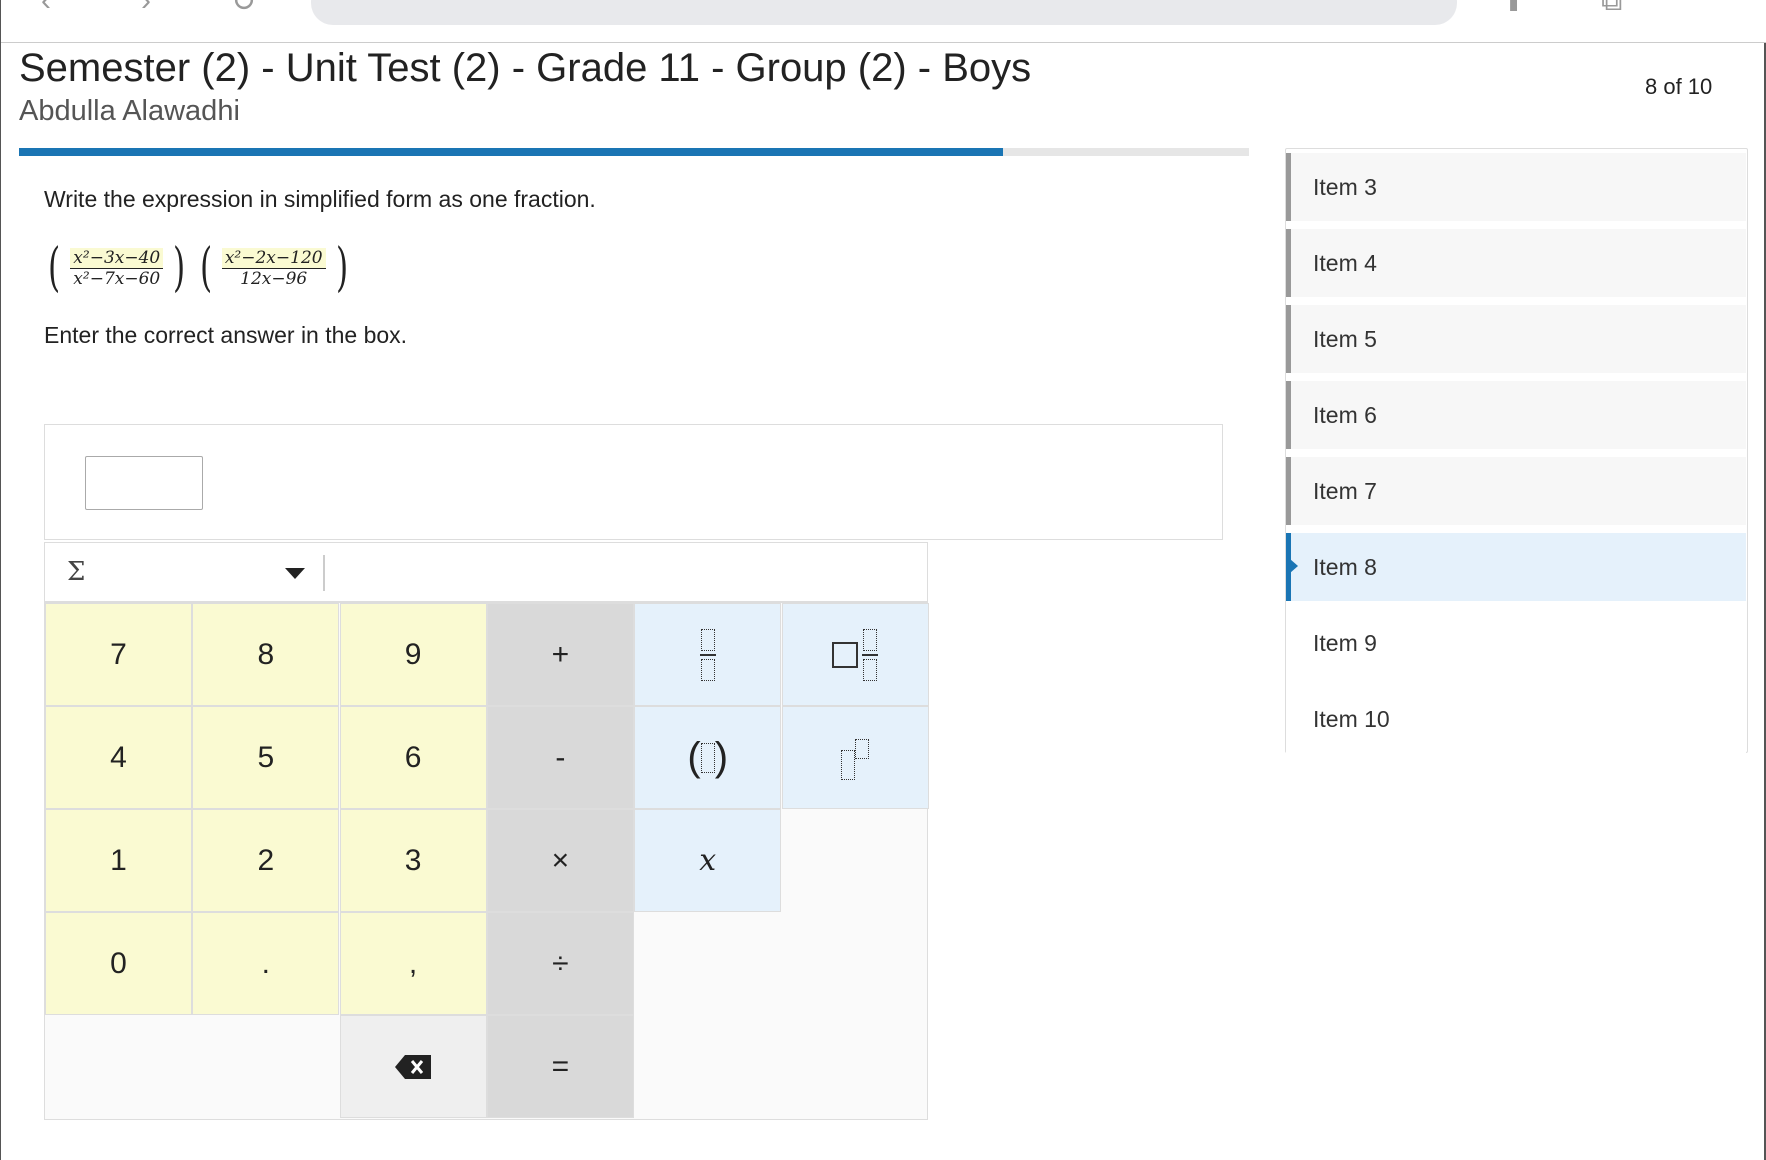  What do you see at coordinates (117, 258) in the screenshot?
I see `numerator: x²−3x−40` at bounding box center [117, 258].